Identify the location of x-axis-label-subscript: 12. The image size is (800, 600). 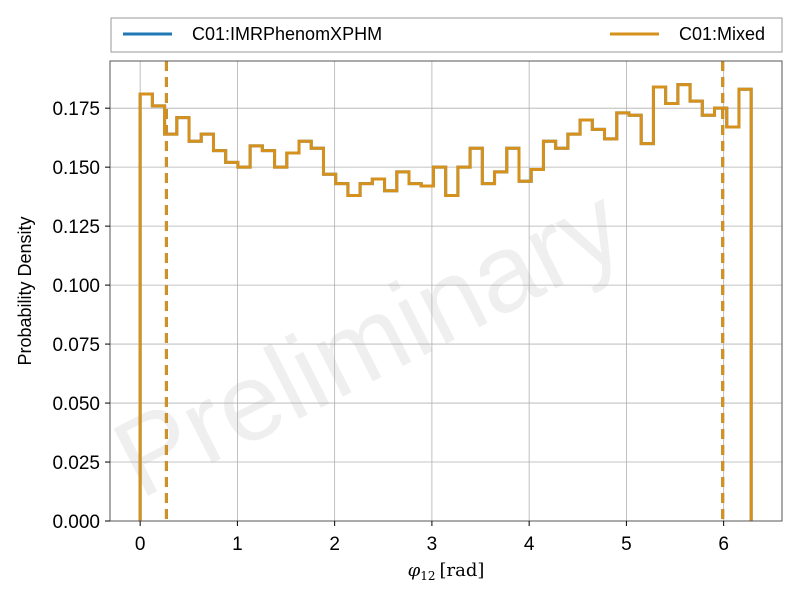
(427, 576).